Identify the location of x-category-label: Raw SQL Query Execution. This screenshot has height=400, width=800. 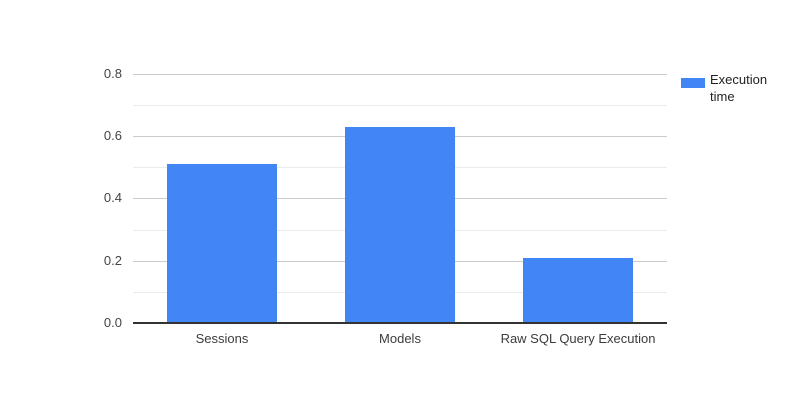
(578, 338).